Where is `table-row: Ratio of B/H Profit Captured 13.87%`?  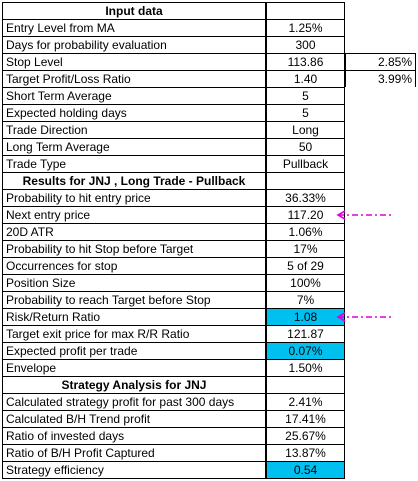 table-row: Ratio of B/H Profit Captured 13.87% is located at coordinates (209, 452).